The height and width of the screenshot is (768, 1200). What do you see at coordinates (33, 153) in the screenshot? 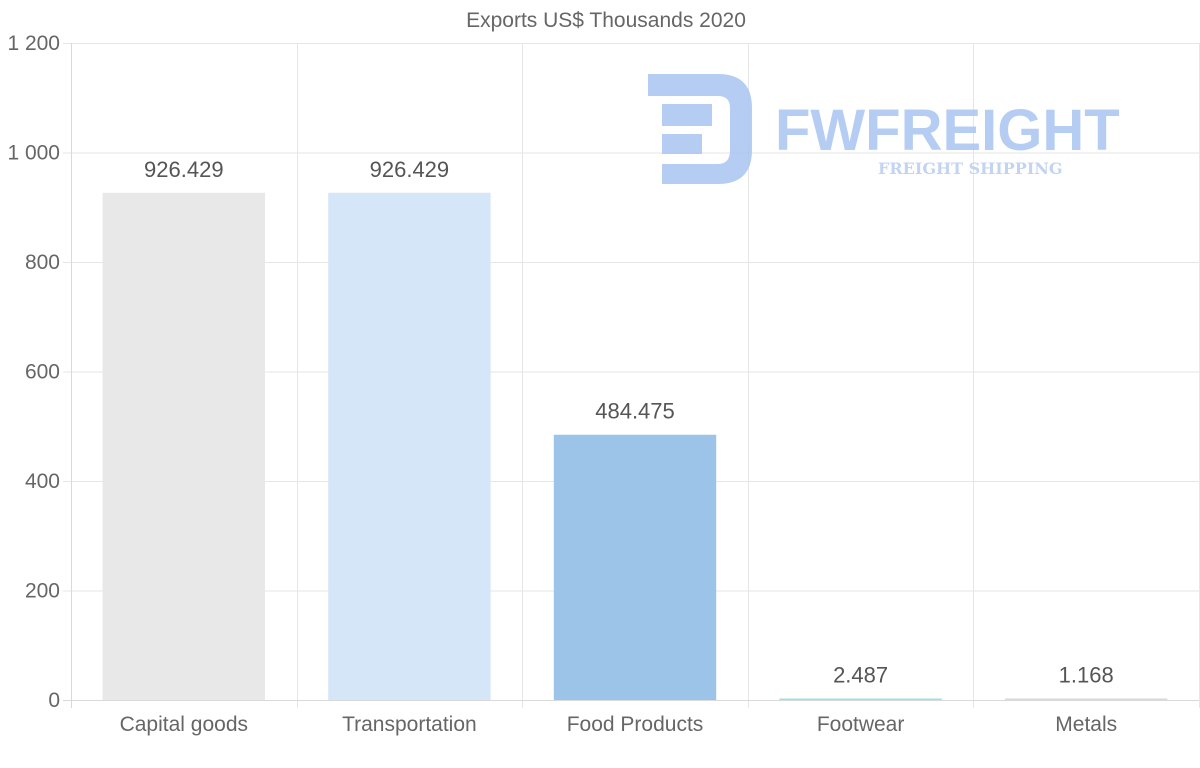
I see `y-tick-label: 1 000` at bounding box center [33, 153].